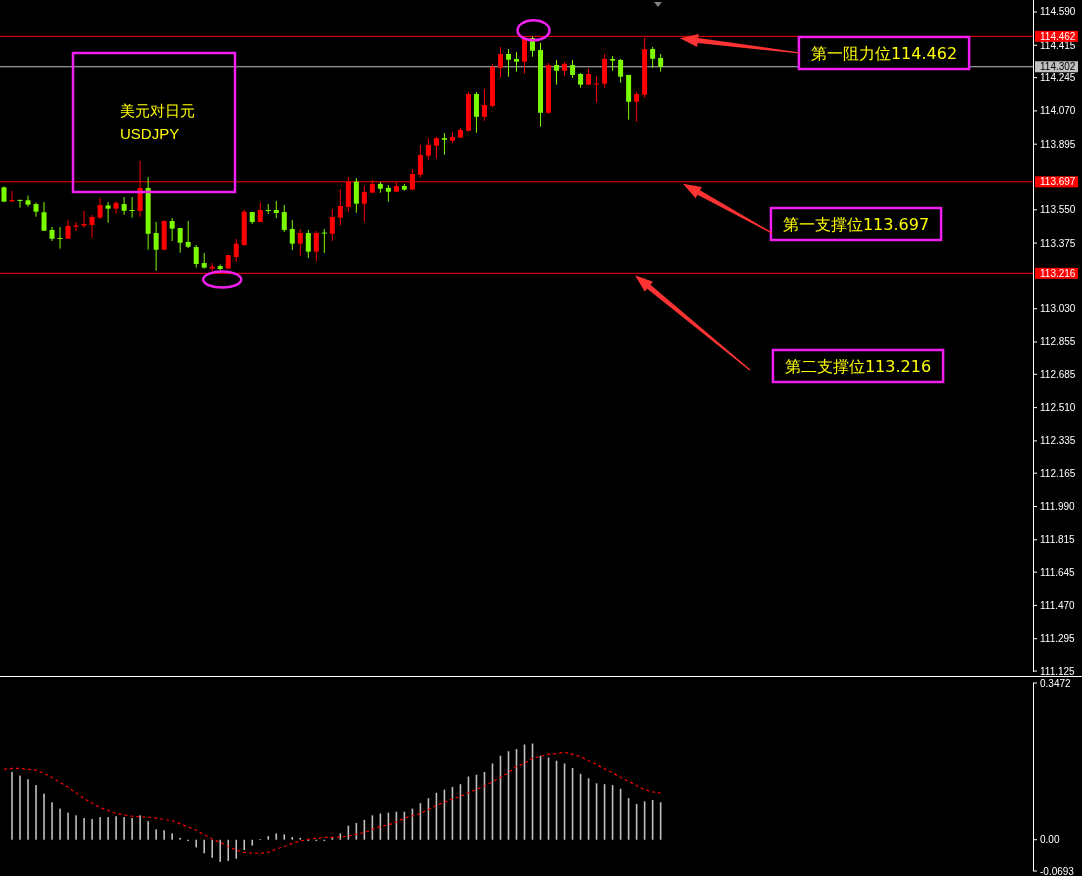 The image size is (1082, 876). I want to click on y-tick-label: 113.375, so click(1058, 243).